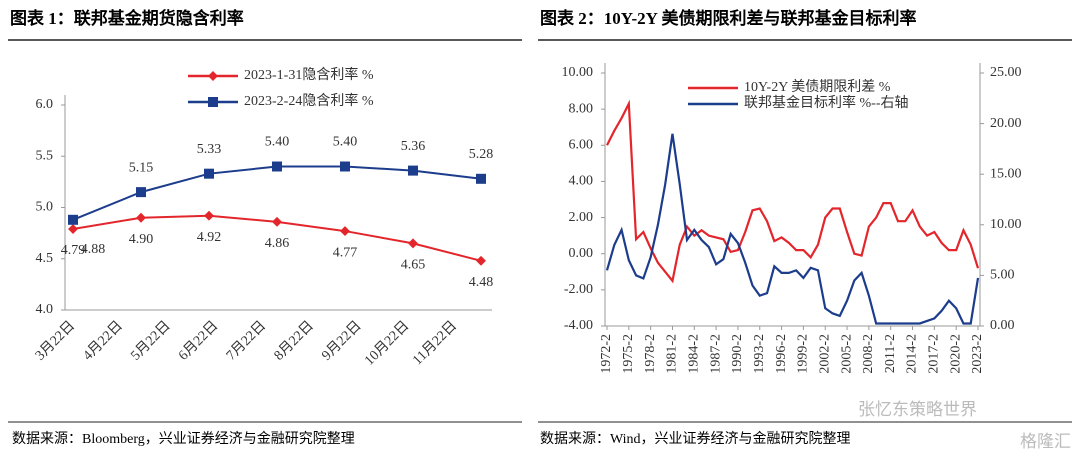  Describe the element at coordinates (581, 253) in the screenshot. I see `y-tick-label: 0.00` at that location.